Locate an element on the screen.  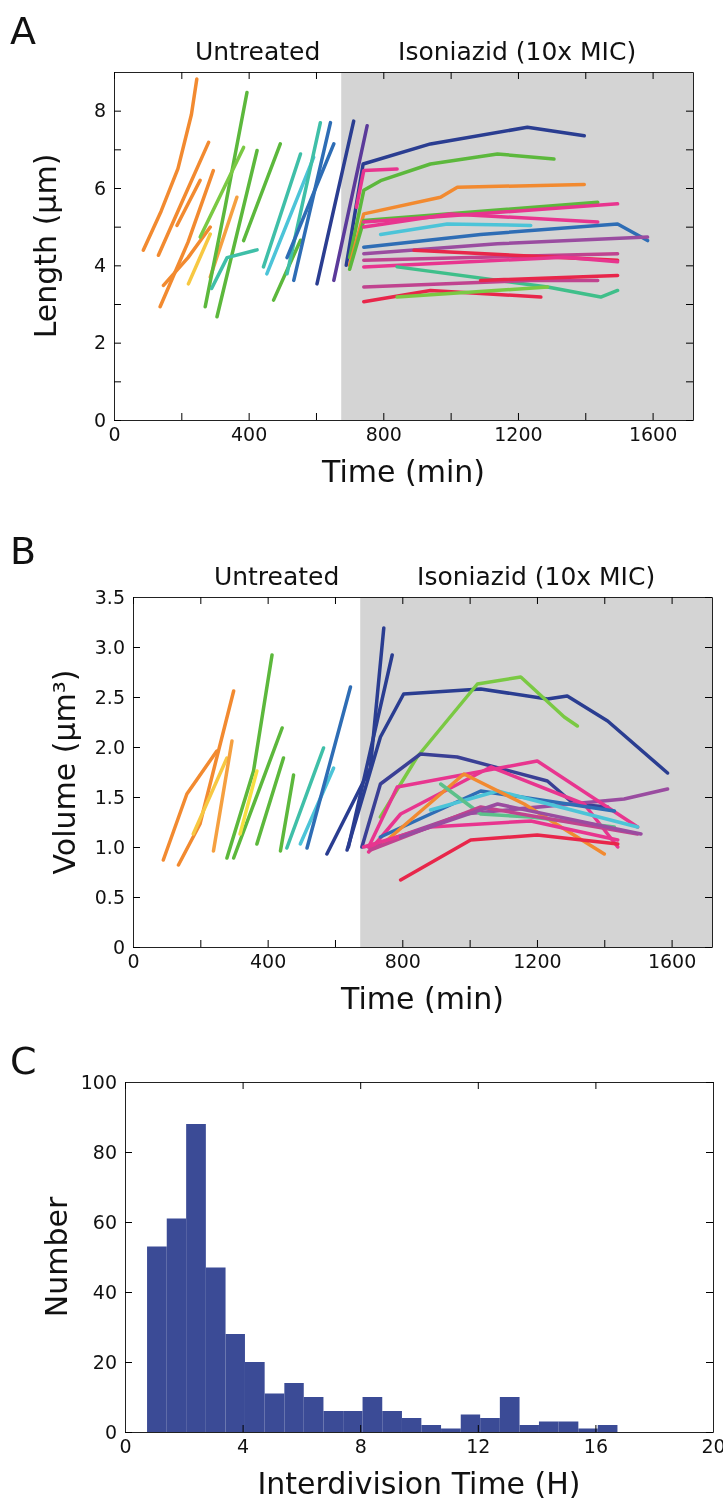
y-tick-label: 2.5 is located at coordinates (109, 696).